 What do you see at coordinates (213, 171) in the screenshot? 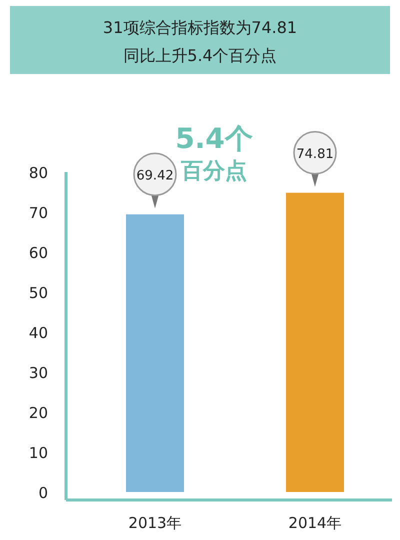
I see `annotation: 百分点` at bounding box center [213, 171].